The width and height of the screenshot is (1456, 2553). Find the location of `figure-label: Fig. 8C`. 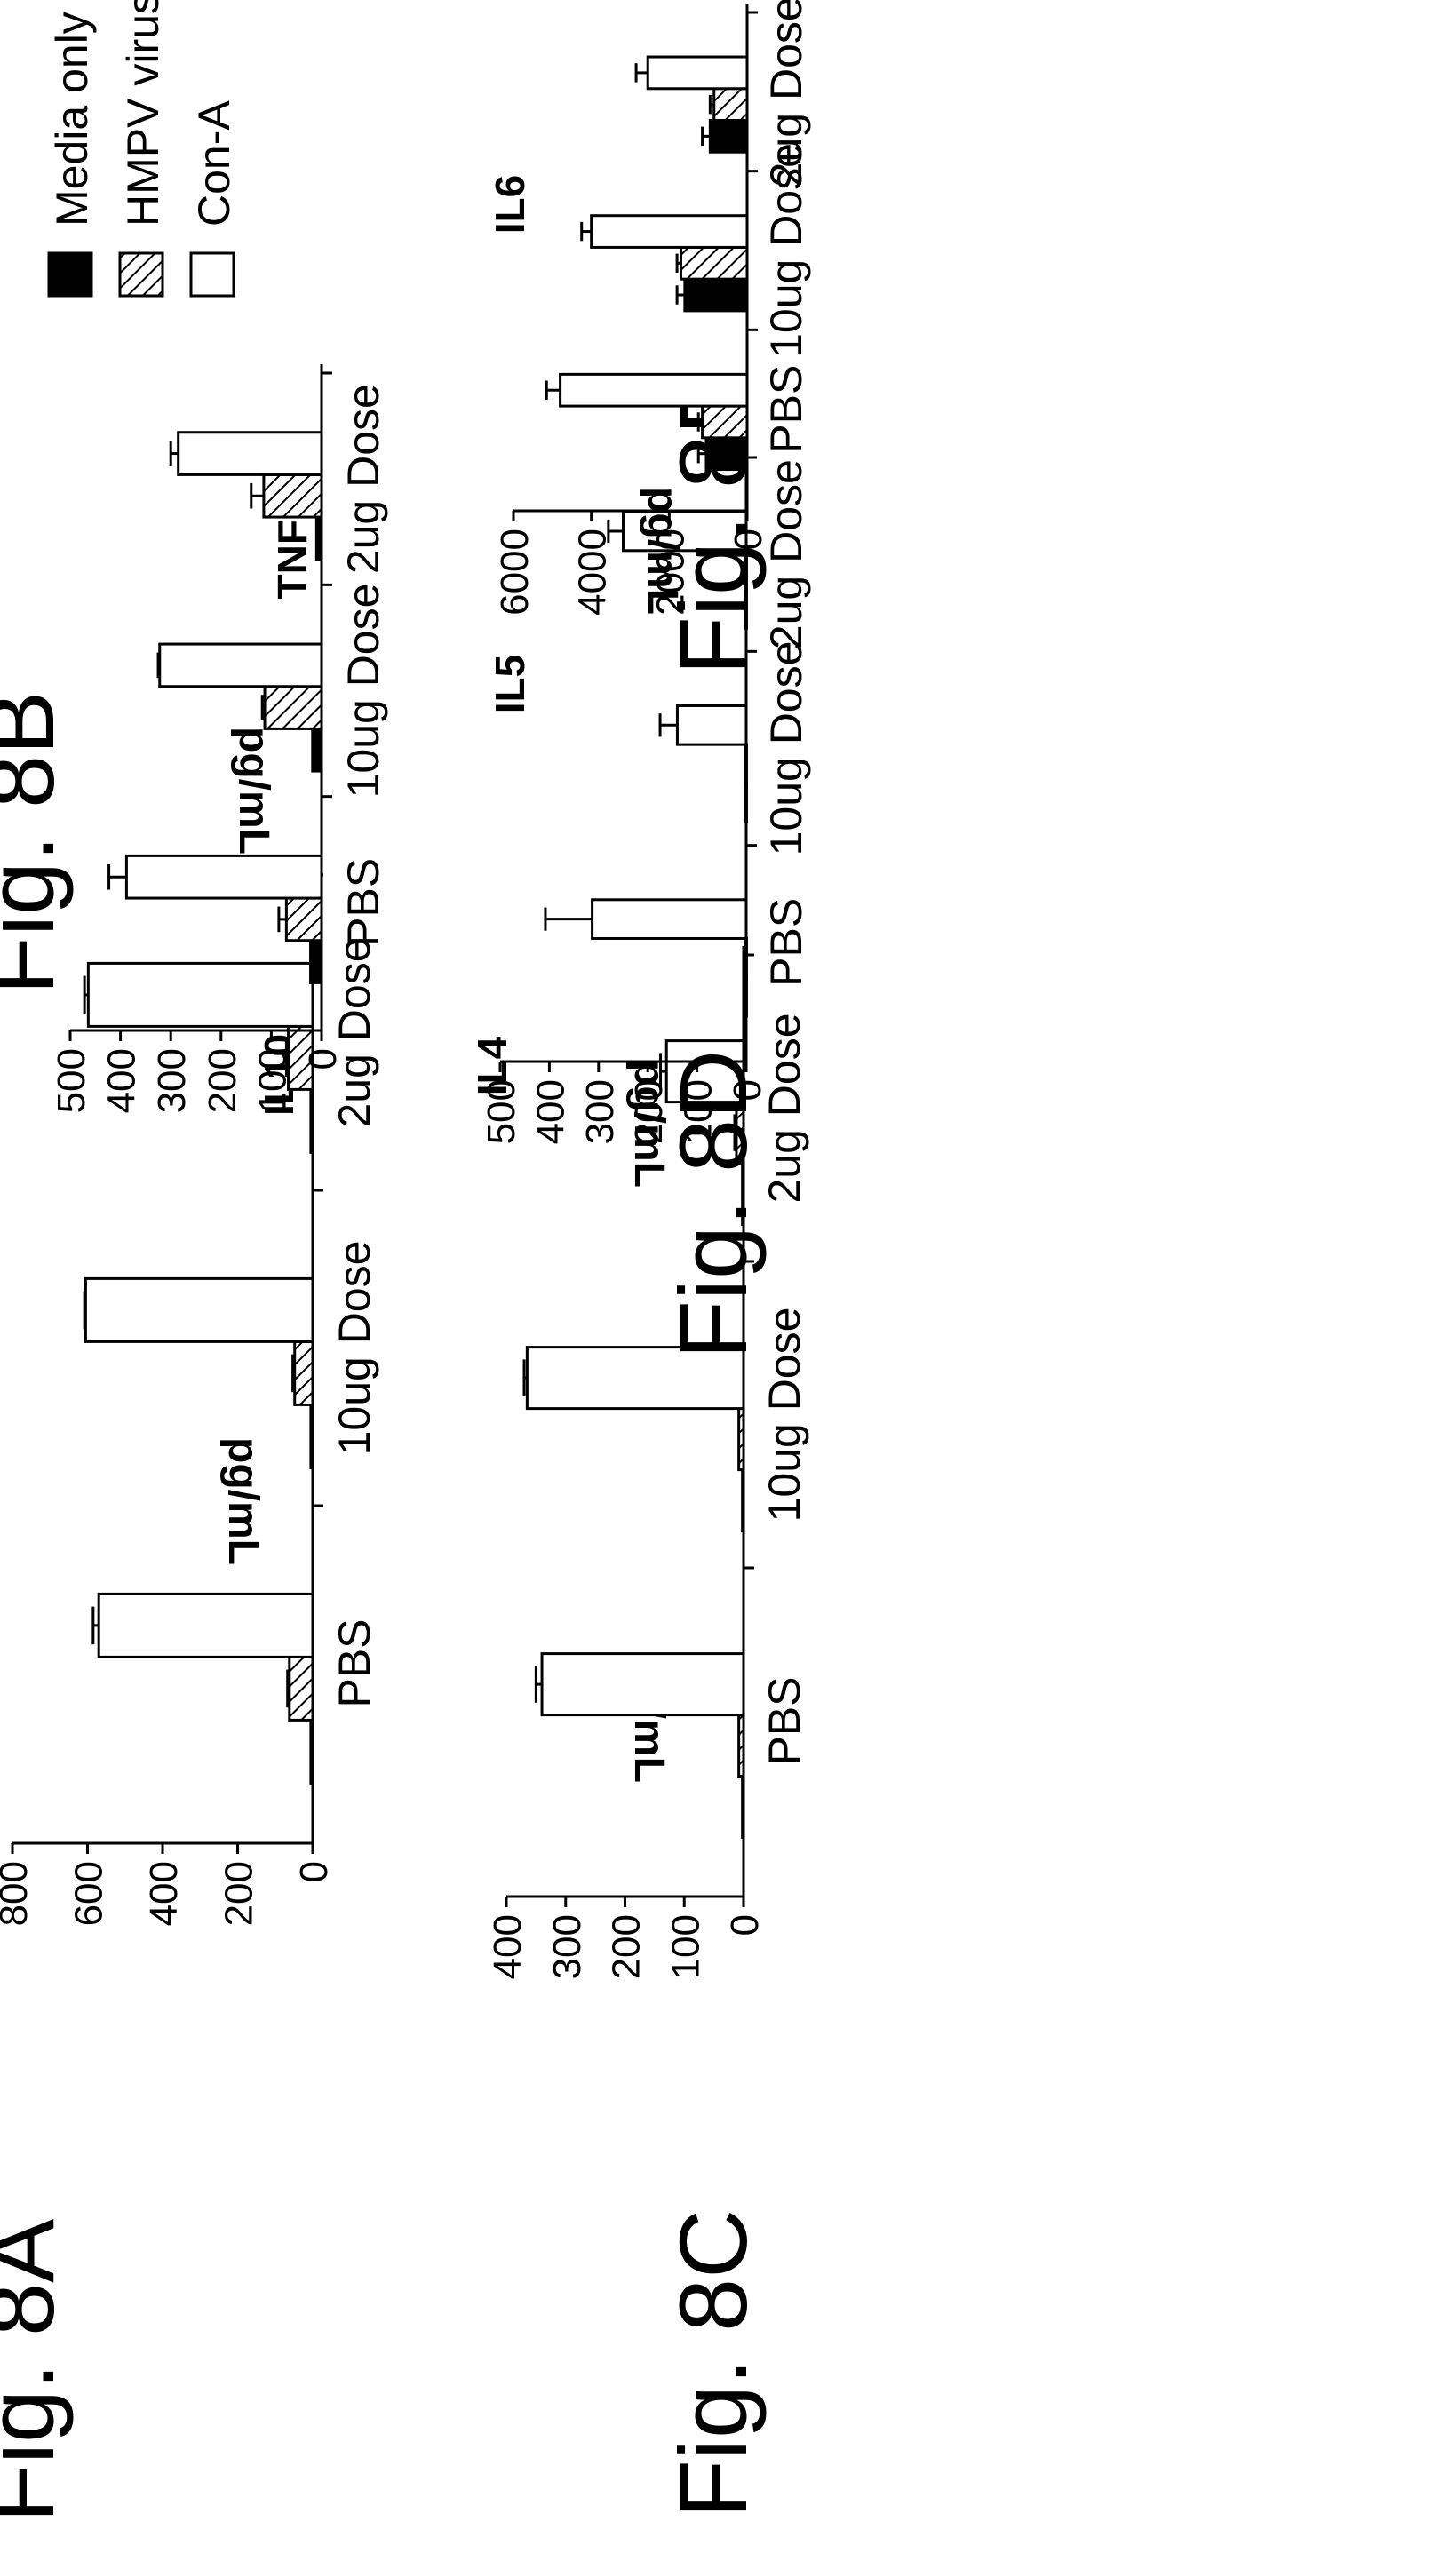

figure-label: Fig. 8C is located at coordinates (713, 2364).